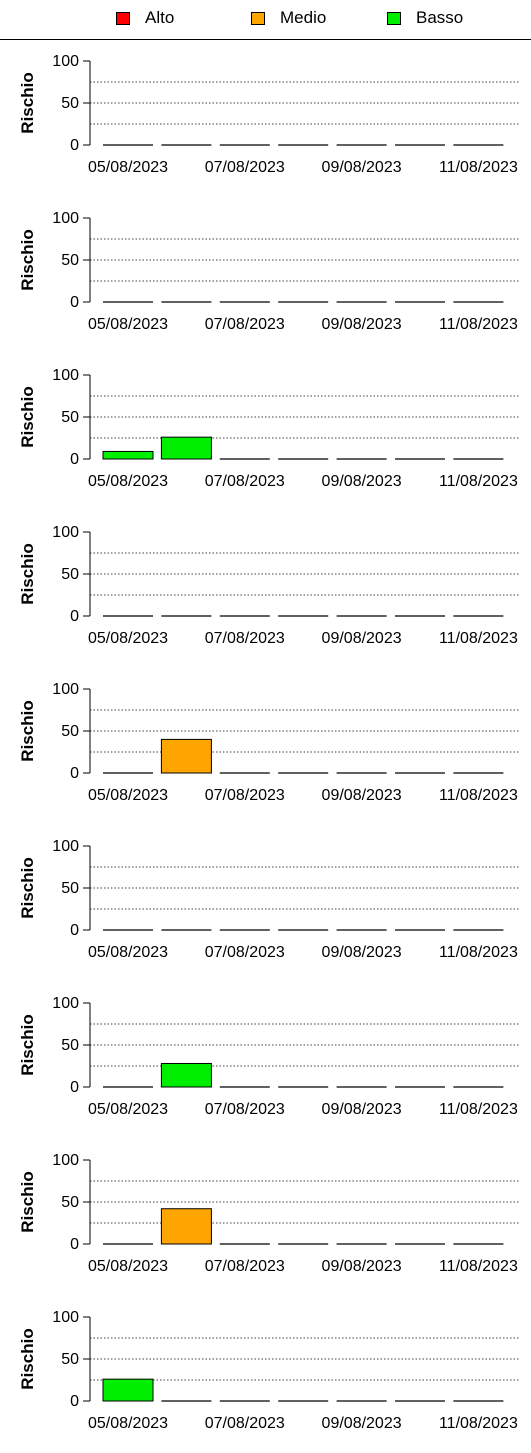 This screenshot has height=1453, width=531. What do you see at coordinates (258, 18) in the screenshot?
I see `legend-swatch-medio` at bounding box center [258, 18].